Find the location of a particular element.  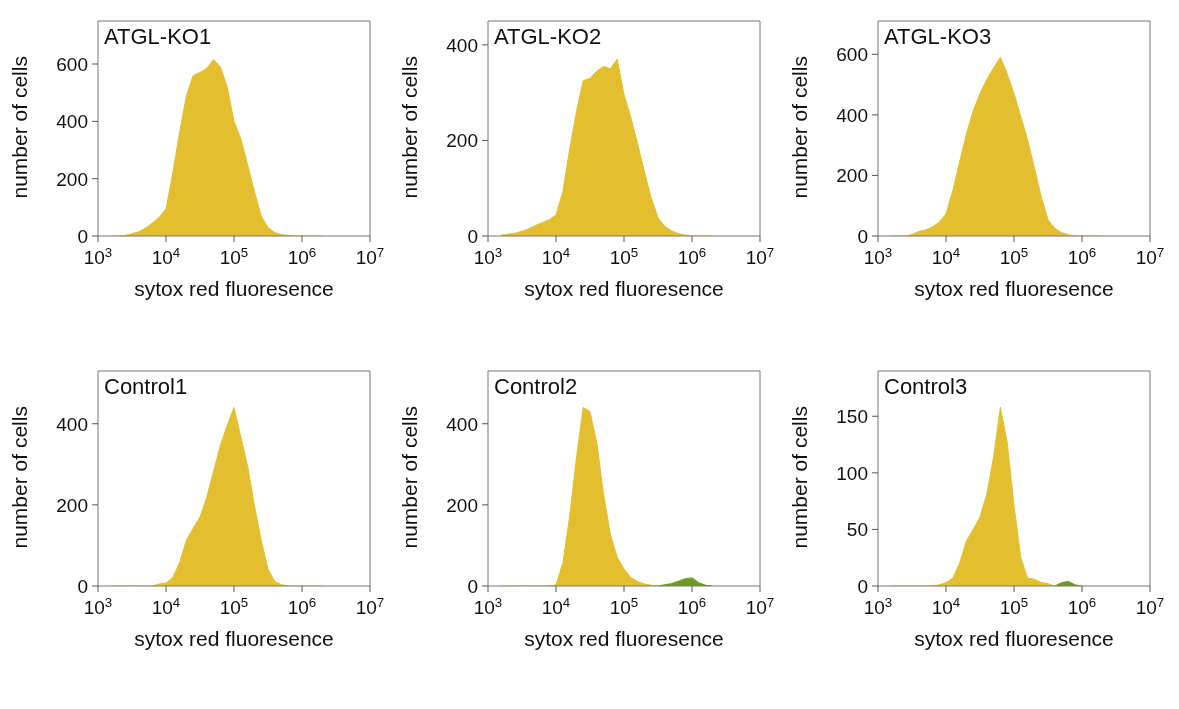

chart-title: Control2 is located at coordinates (536, 387).